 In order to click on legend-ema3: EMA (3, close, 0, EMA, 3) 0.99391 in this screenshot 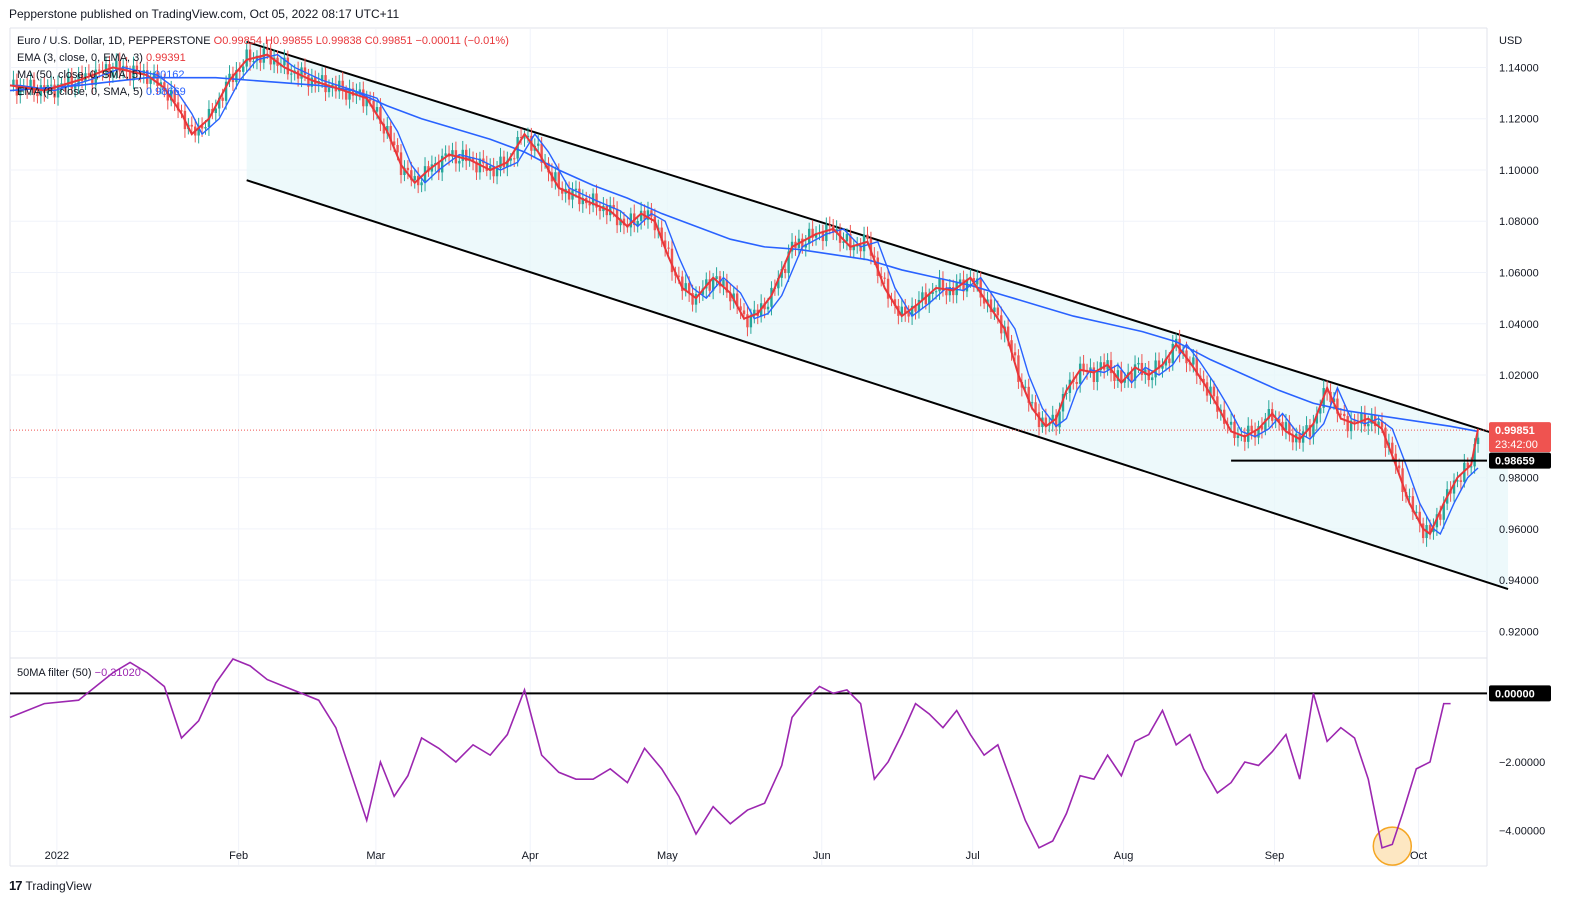, I will do `click(101, 58)`.